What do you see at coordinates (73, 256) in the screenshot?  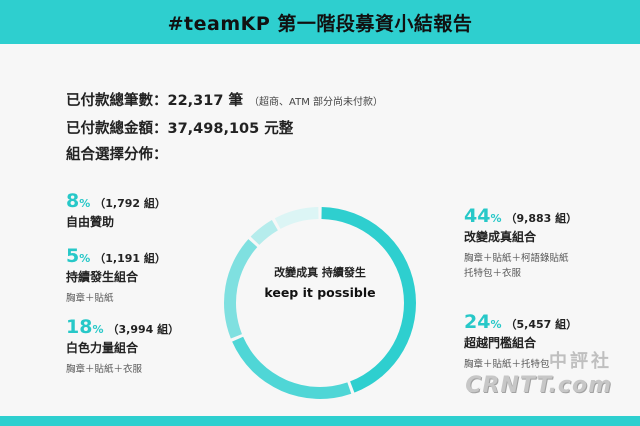 I see `percent-value: 5` at bounding box center [73, 256].